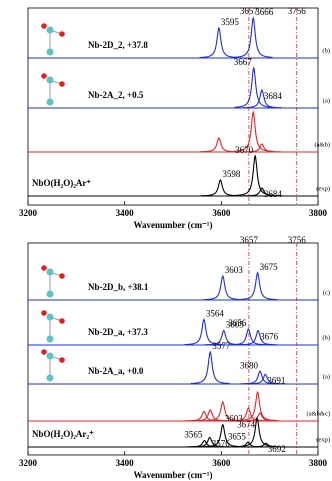 Image resolution: width=332 pixels, height=481 pixels. What do you see at coordinates (61, 183) in the screenshot?
I see `trace-annotation: NbO(H₂O)₂Ar⁺` at bounding box center [61, 183].